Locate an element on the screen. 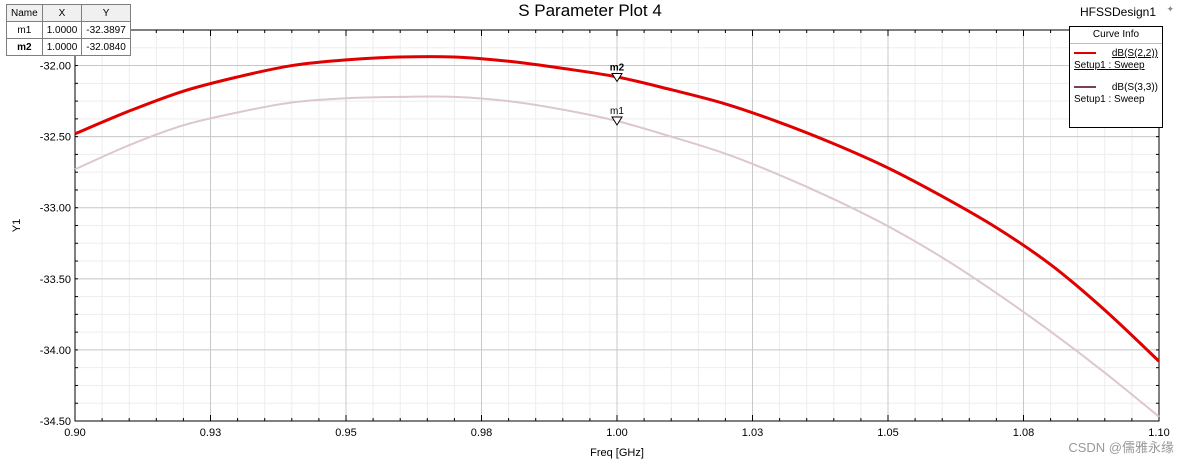 Image resolution: width=1180 pixels, height=462 pixels. x-tick-label: 0.95 is located at coordinates (345, 433).